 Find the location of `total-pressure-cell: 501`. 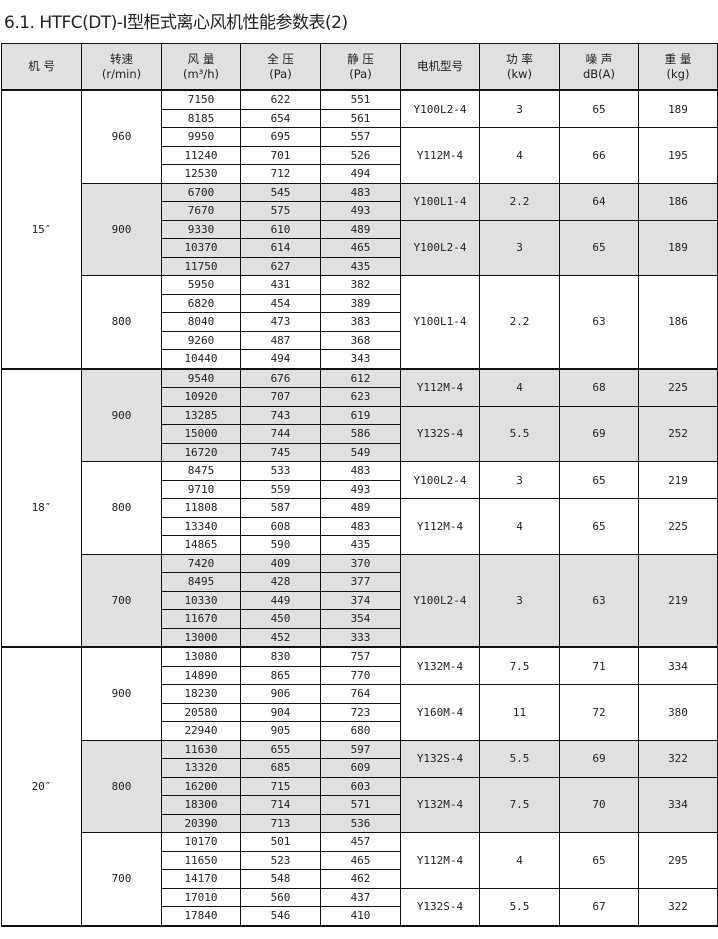

total-pressure-cell: 501 is located at coordinates (280, 842).